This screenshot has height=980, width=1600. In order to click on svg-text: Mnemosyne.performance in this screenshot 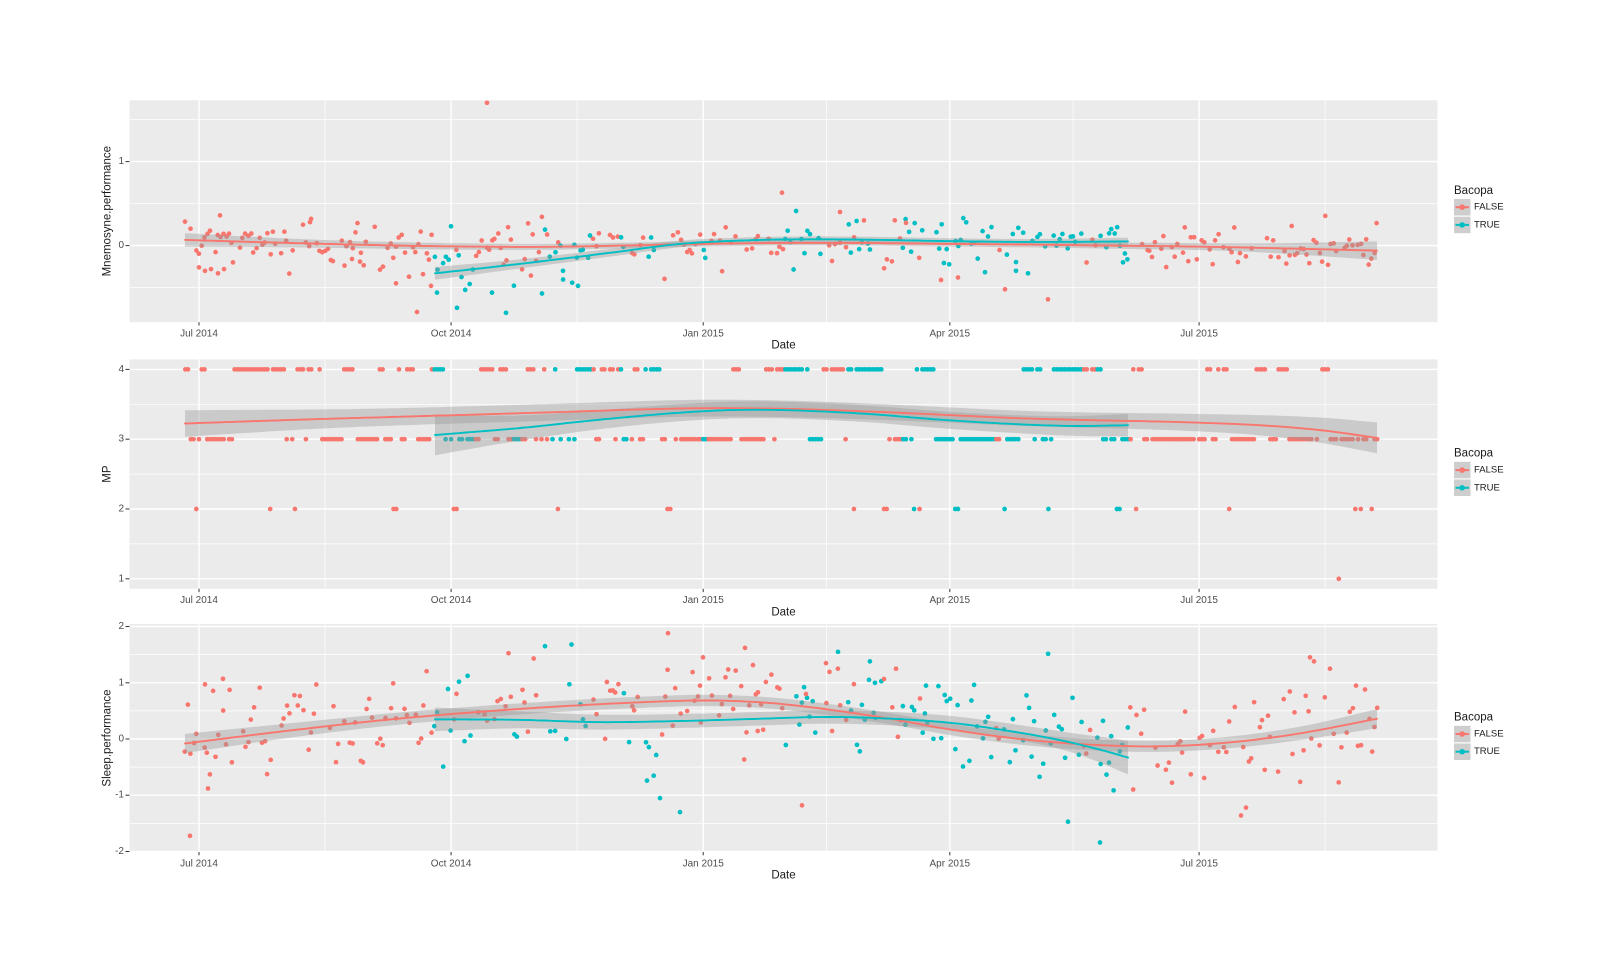, I will do `click(108, 211)`.